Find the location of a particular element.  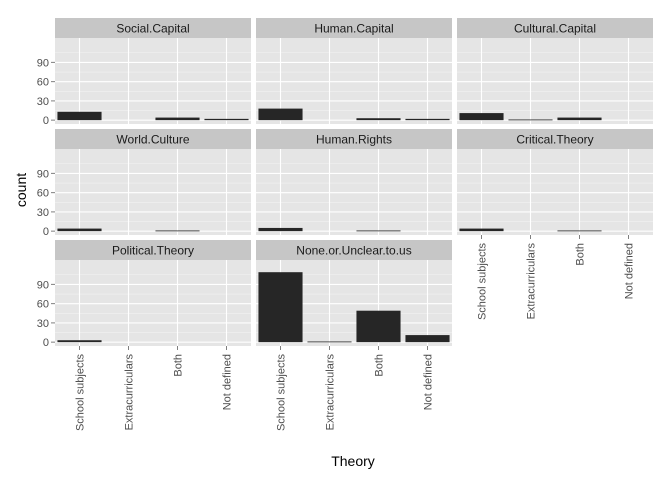

bar-none-or-unclear-to-us-school-subjects is located at coordinates (280, 307).